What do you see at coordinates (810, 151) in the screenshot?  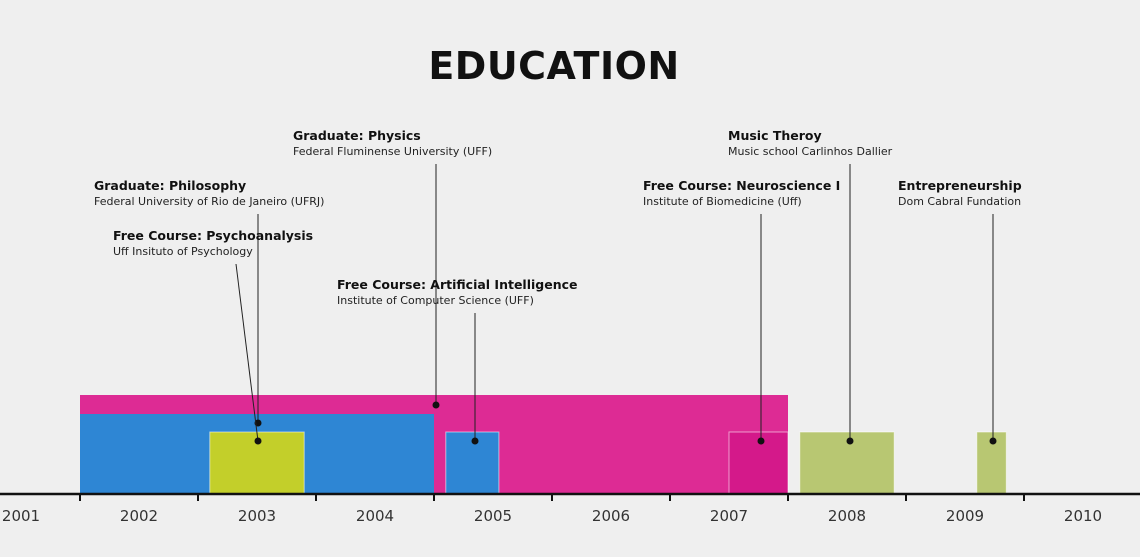 I see `entry-institution: Music school Carlinhos Dallier` at bounding box center [810, 151].